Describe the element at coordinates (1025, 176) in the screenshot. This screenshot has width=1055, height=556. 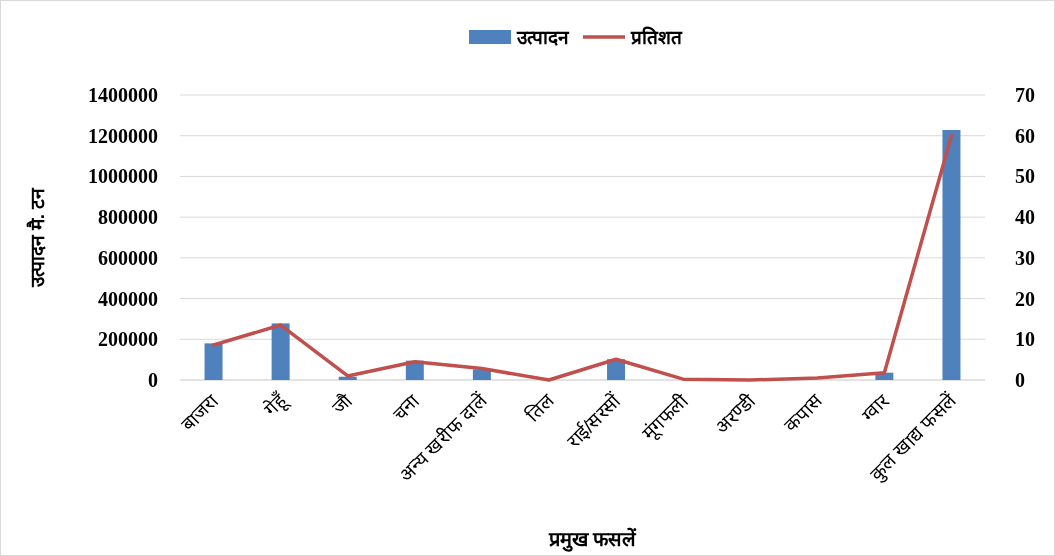
I see `y2-tick-label: 50` at that location.